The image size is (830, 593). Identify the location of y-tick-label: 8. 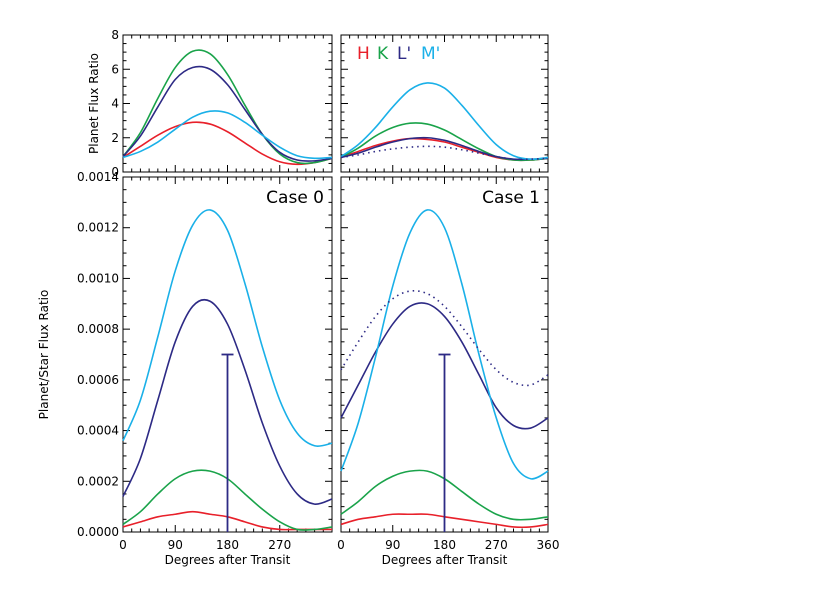
(115, 35).